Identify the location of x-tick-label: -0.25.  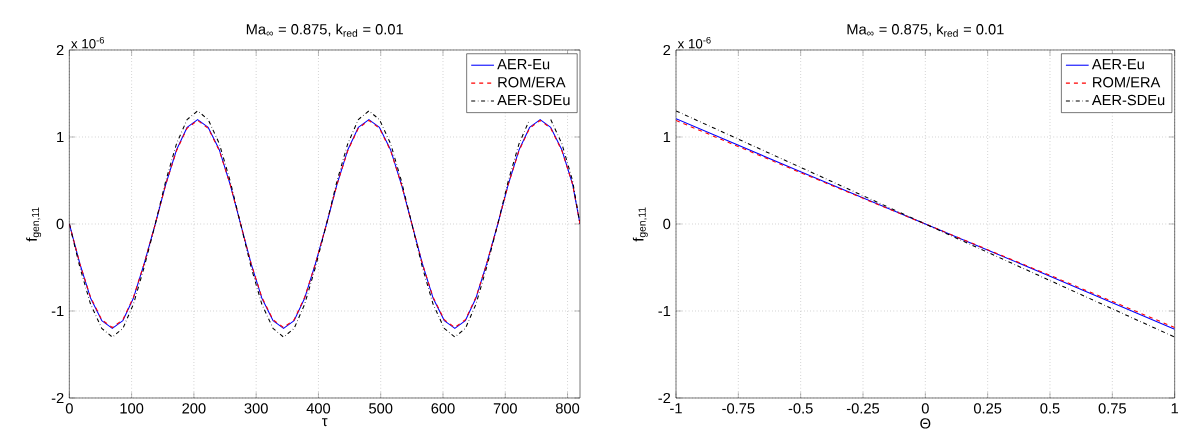
(863, 408).